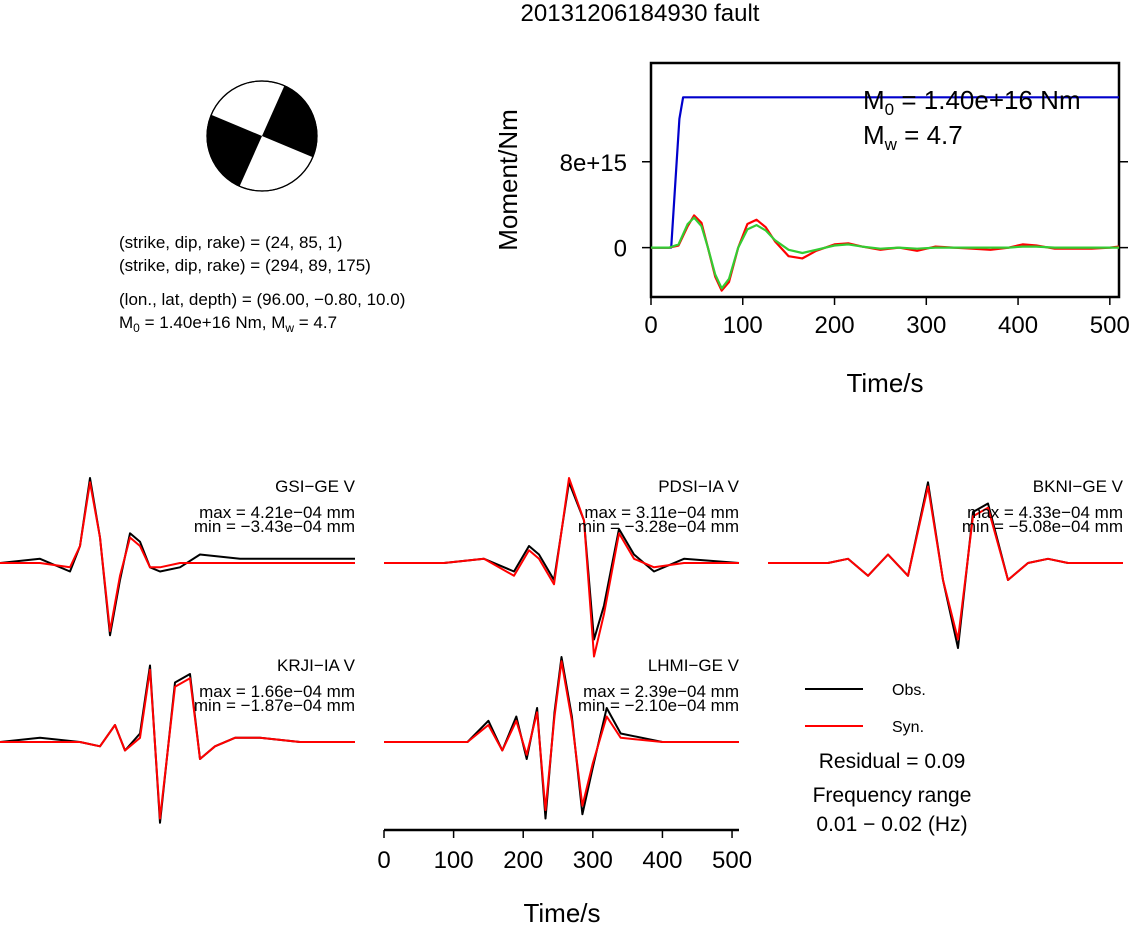 Image resolution: width=1137 pixels, height=926 pixels. What do you see at coordinates (662, 860) in the screenshot?
I see `waveform-xtick-label: 400` at bounding box center [662, 860].